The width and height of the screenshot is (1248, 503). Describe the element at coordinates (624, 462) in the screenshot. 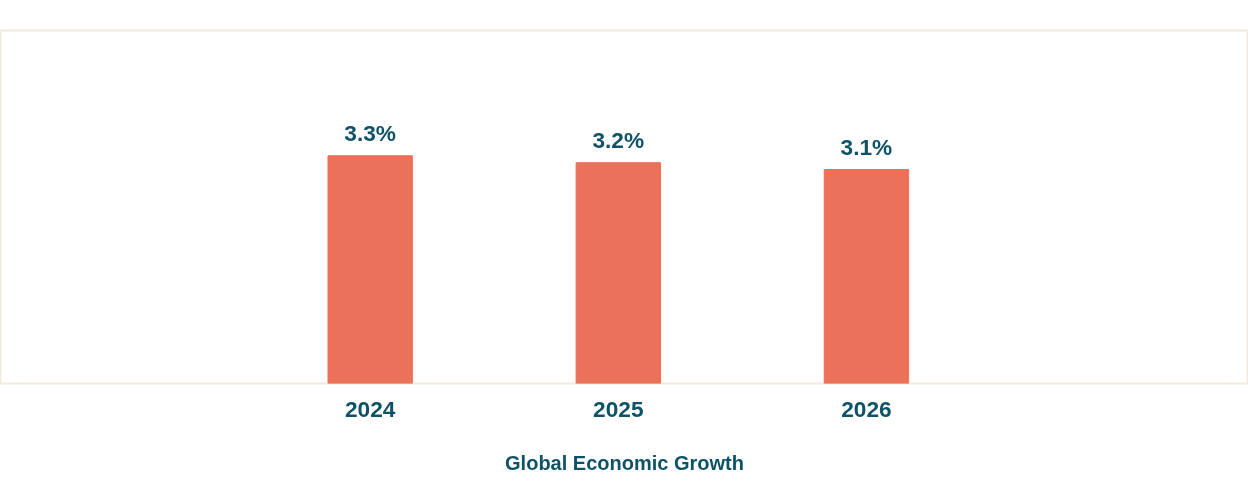

I see `text: Global Economic Growth` at that location.